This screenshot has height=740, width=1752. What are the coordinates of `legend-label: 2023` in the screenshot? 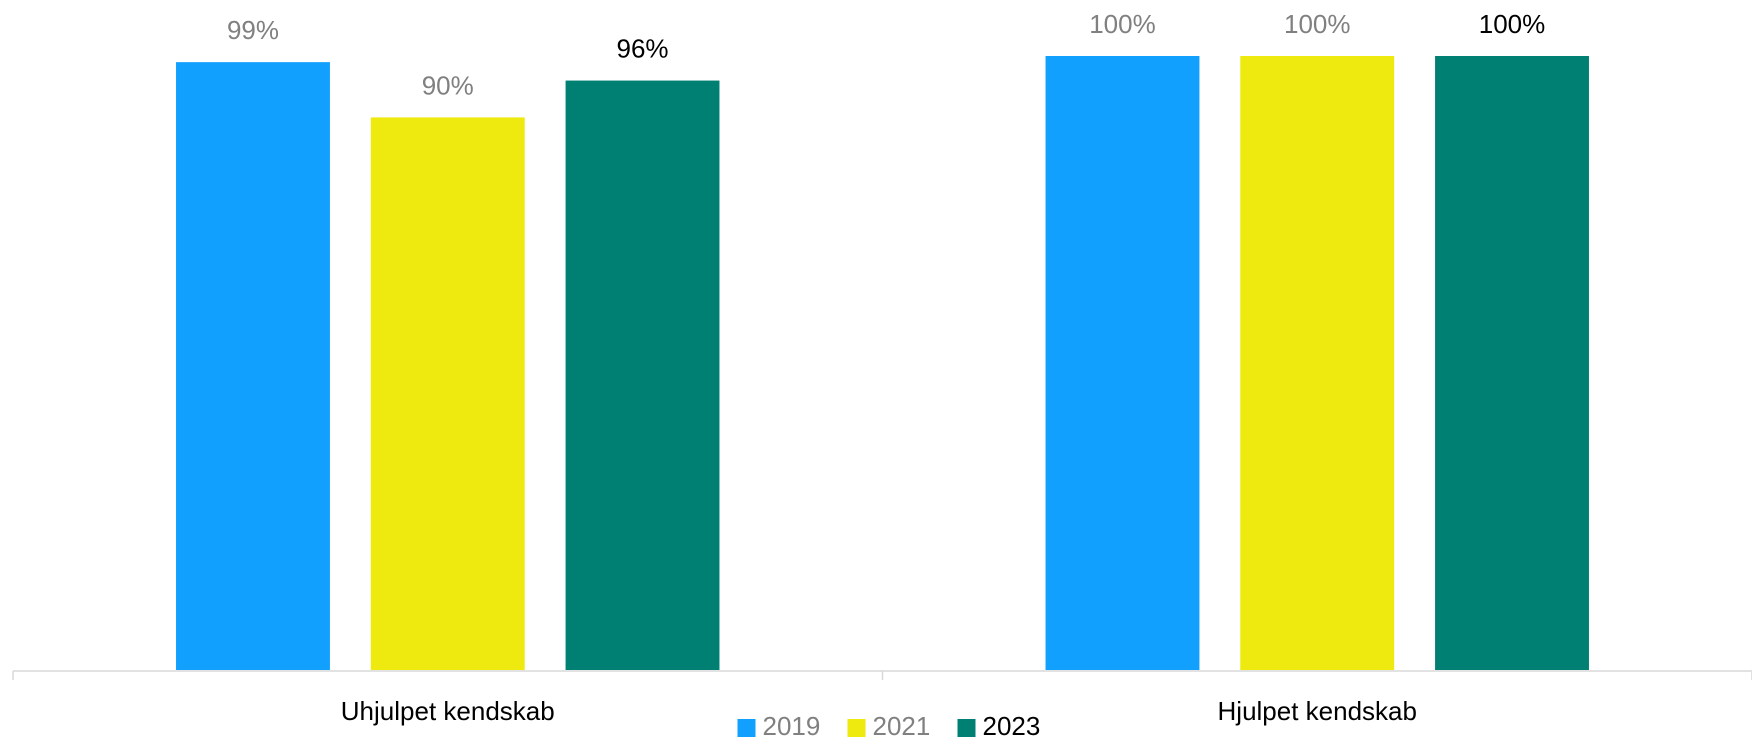 It's located at (1012, 725).